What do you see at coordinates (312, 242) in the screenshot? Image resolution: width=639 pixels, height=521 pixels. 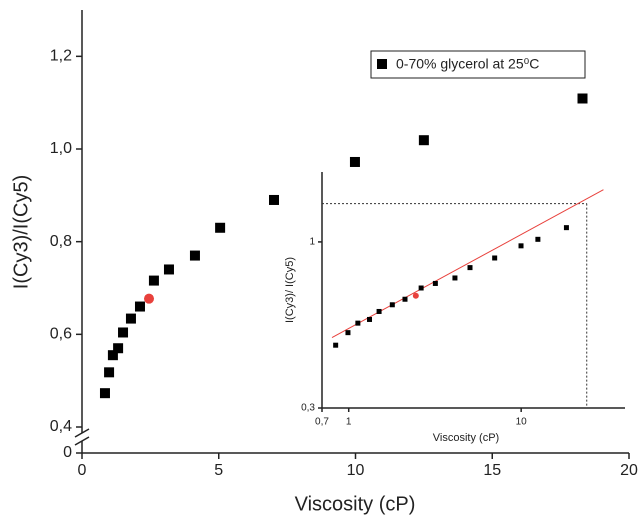 I see `inset-y-tick-label: 1` at bounding box center [312, 242].